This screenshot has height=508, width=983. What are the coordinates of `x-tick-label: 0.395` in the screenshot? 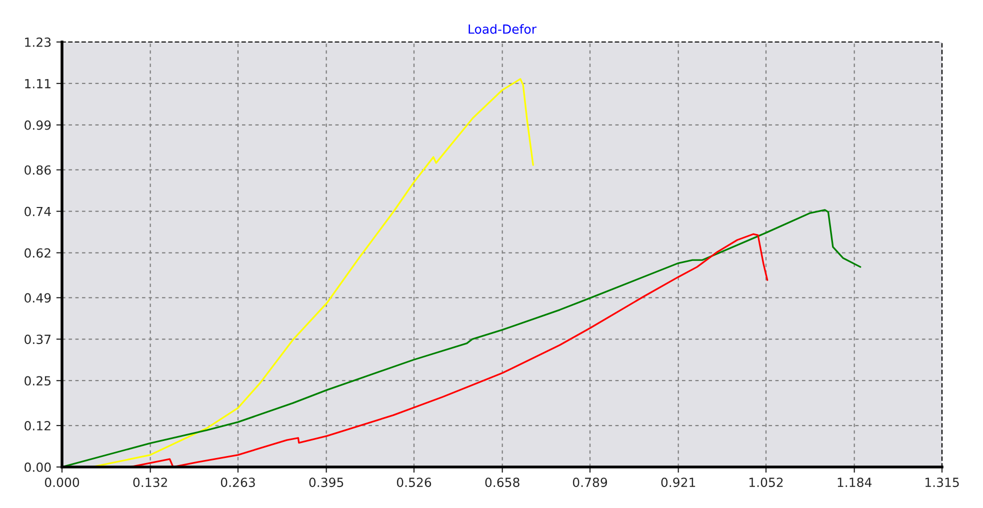 It's located at (326, 483).